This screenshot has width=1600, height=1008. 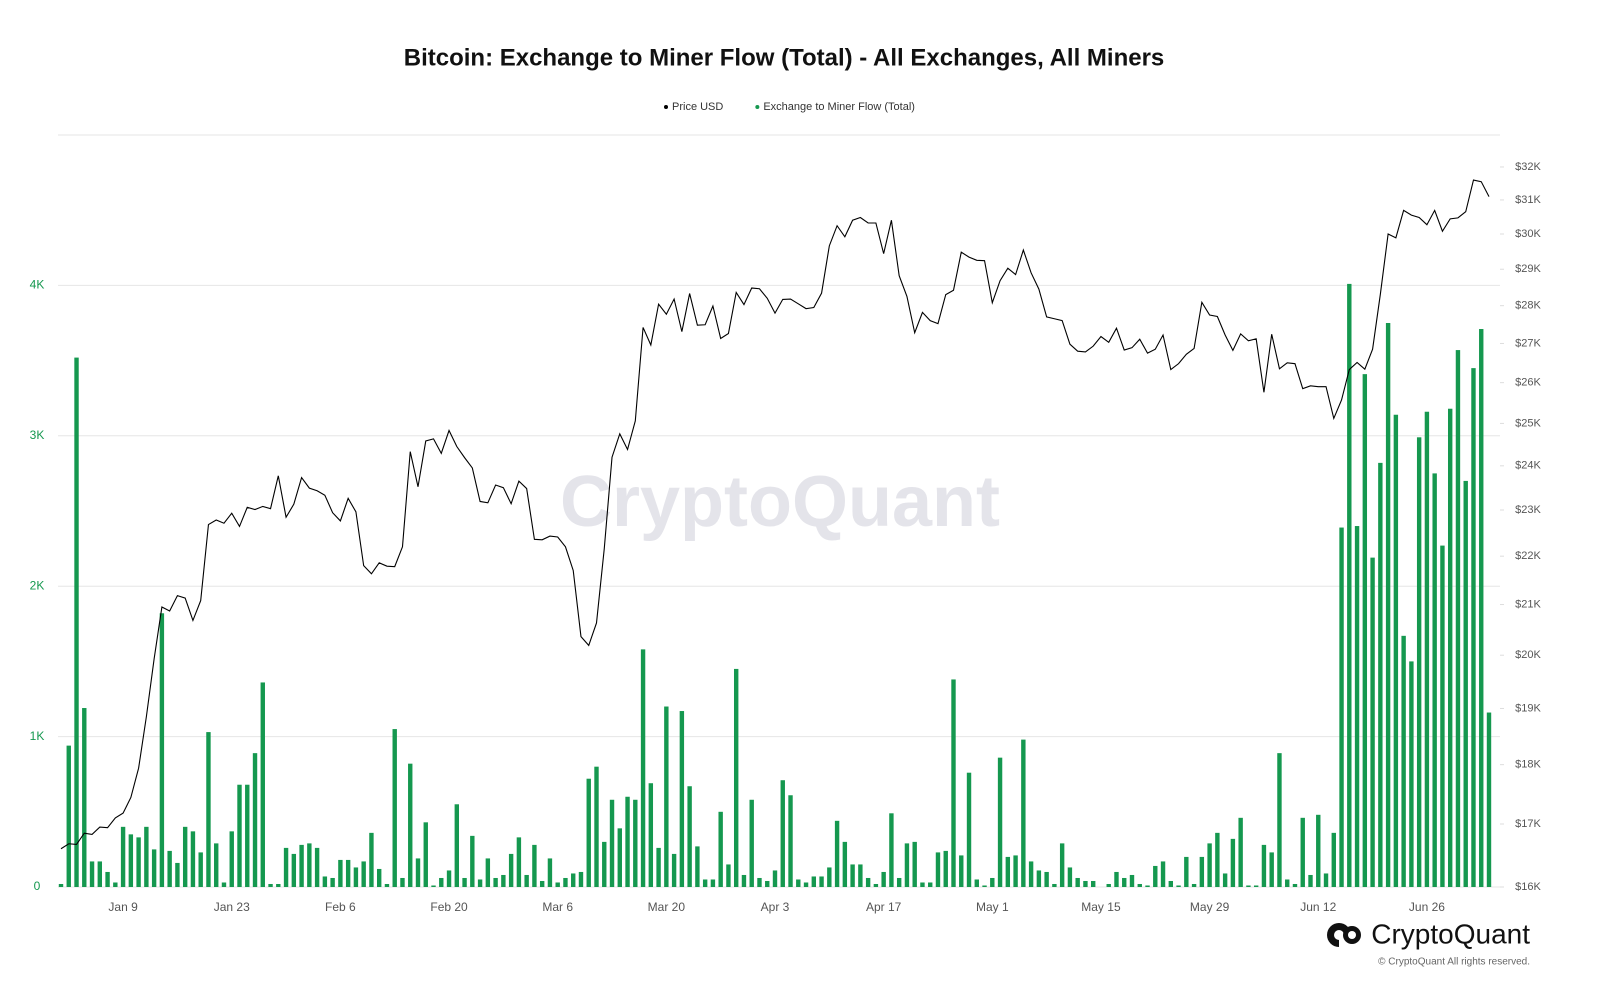 I want to click on x-tick-label: Mar 20, so click(x=667, y=907).